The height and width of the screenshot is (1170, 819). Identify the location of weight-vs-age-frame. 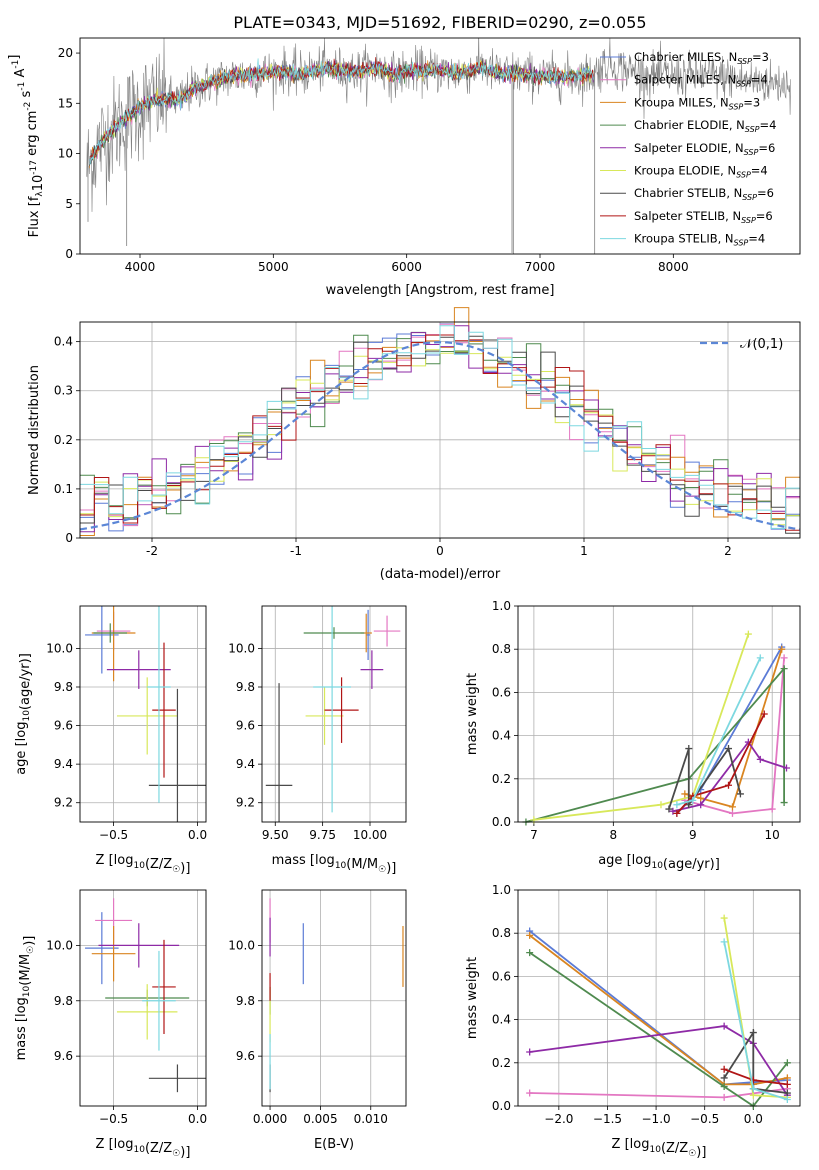
(659, 714).